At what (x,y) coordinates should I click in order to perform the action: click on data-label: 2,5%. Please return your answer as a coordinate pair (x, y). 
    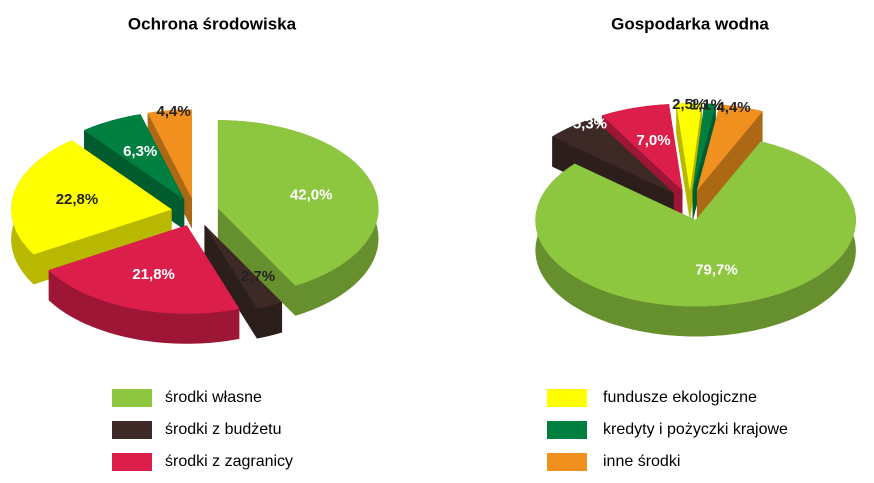
    Looking at the image, I should click on (689, 104).